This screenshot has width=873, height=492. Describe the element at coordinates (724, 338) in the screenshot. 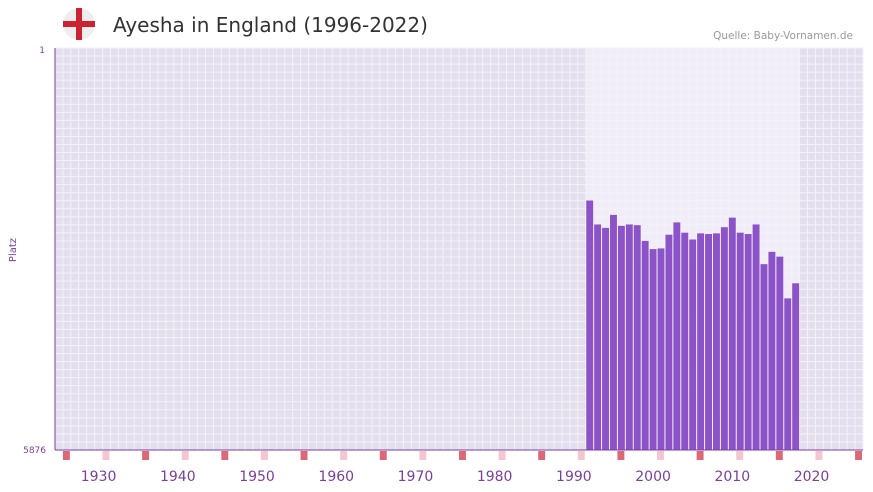

I see `bar-2011` at that location.